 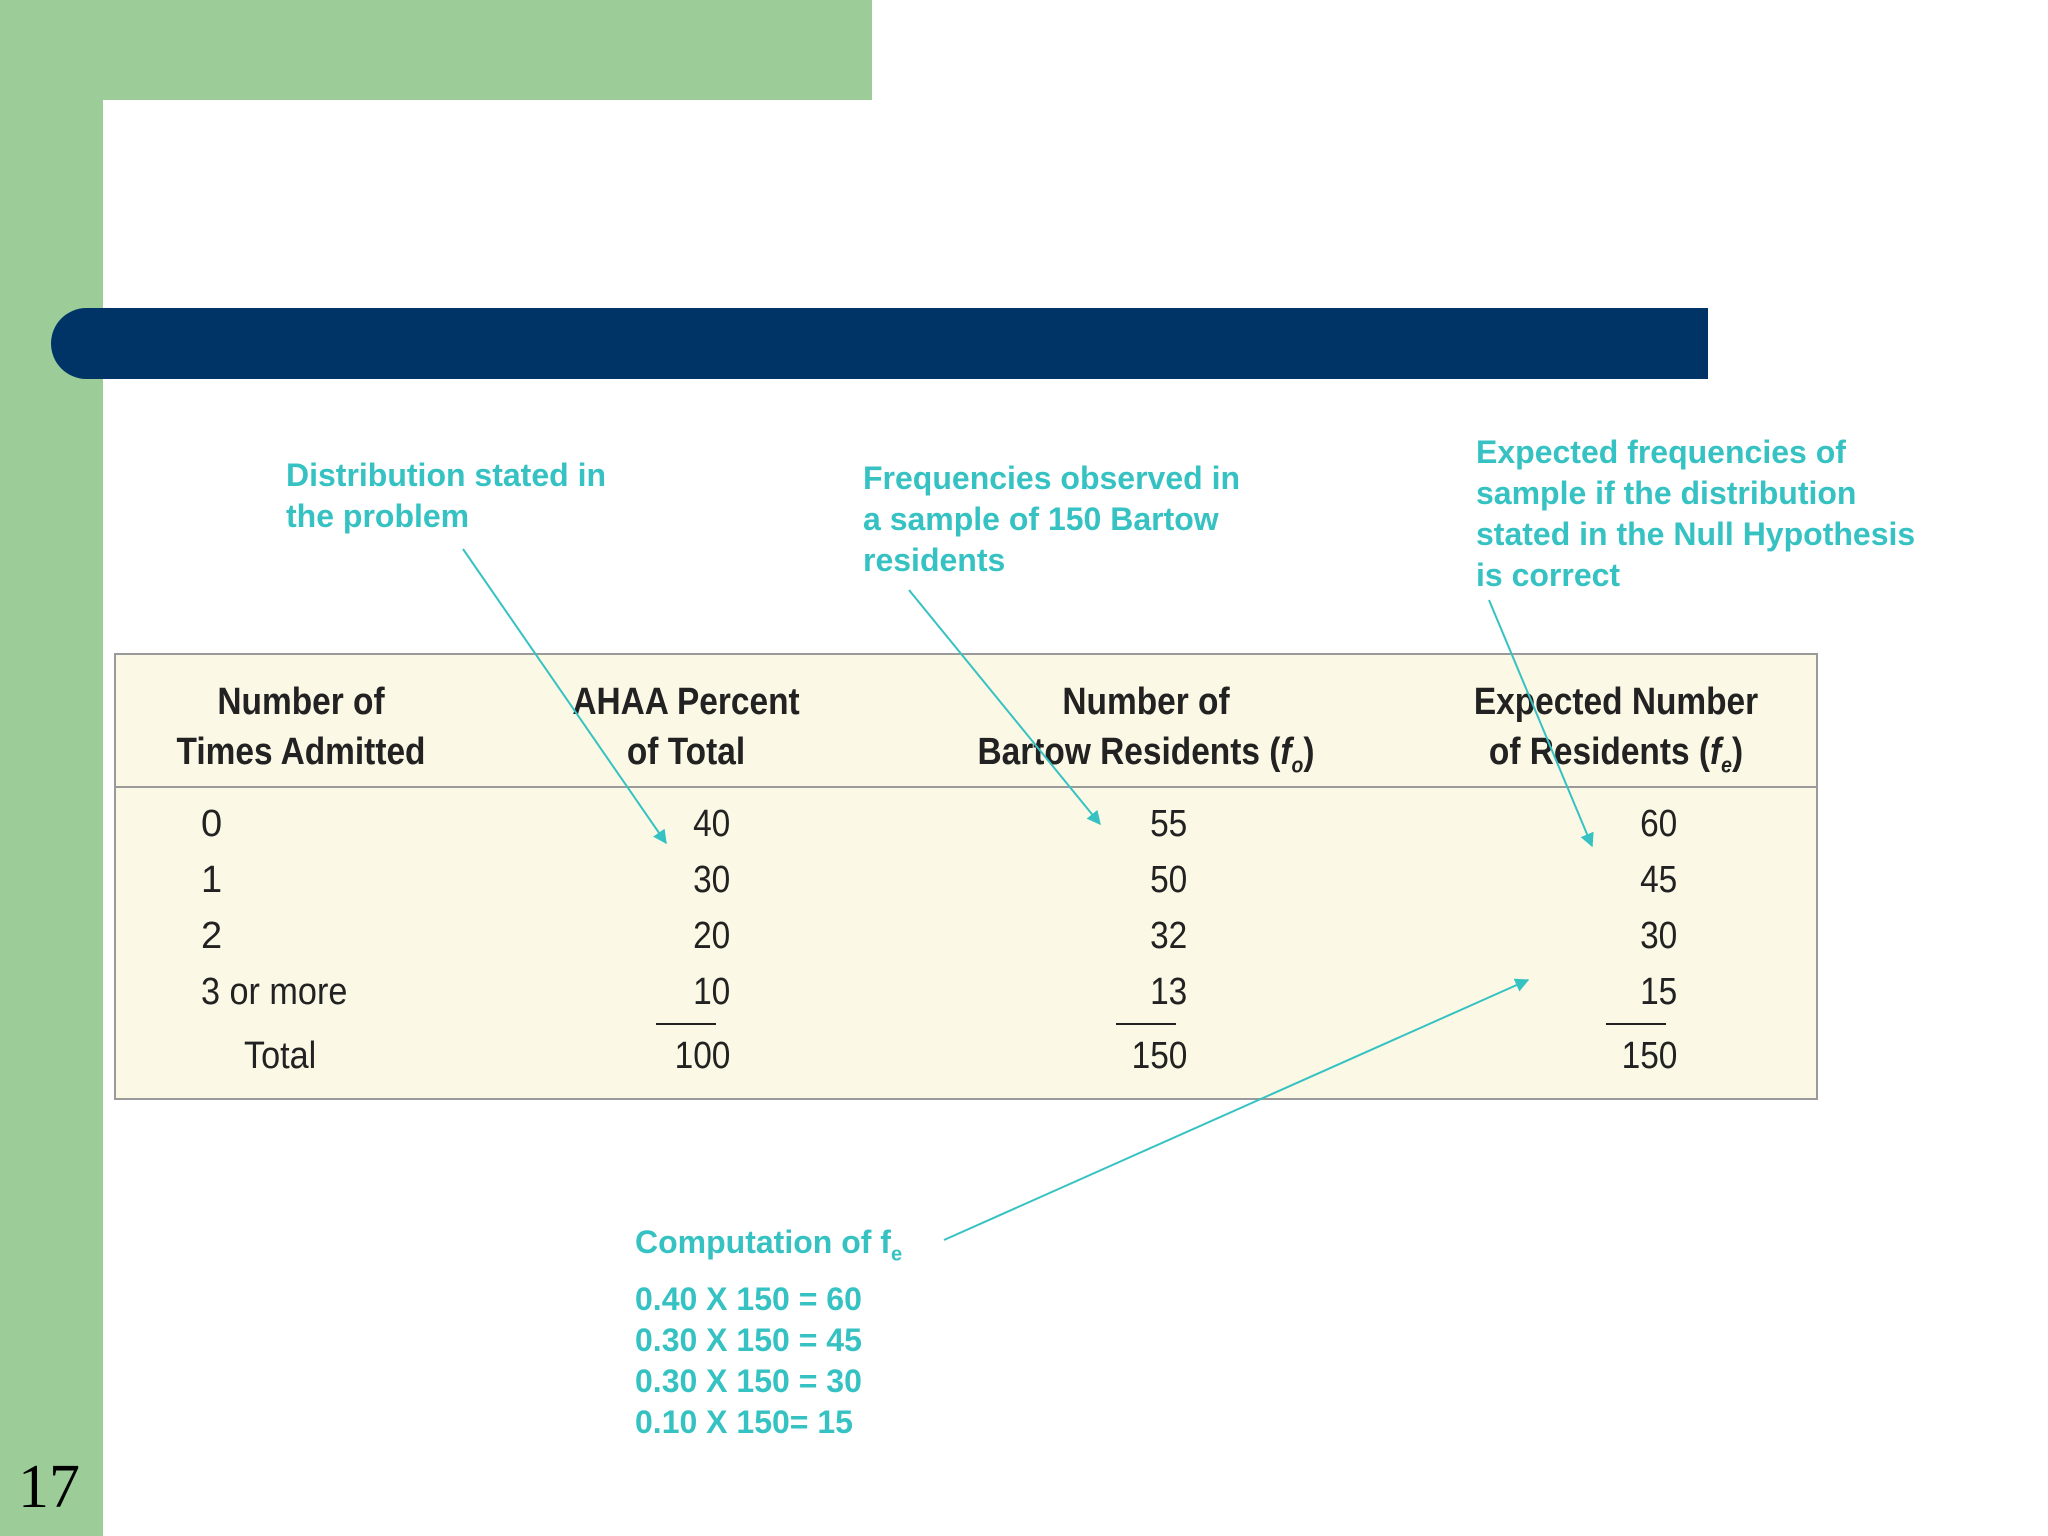 I want to click on annotation-line: the problem, so click(x=378, y=516).